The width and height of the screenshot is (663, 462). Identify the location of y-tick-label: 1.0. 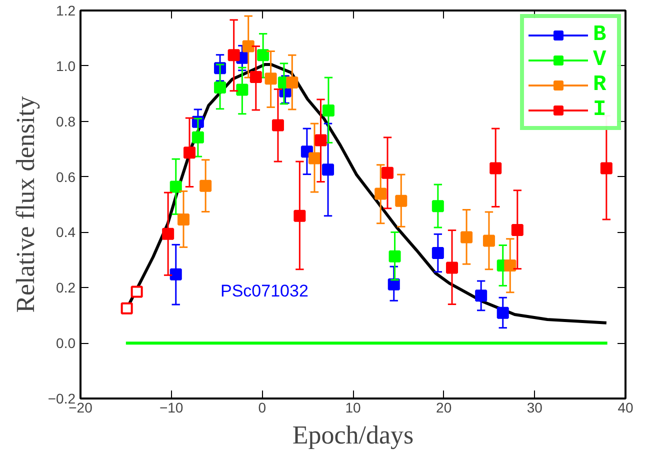
(66, 66).